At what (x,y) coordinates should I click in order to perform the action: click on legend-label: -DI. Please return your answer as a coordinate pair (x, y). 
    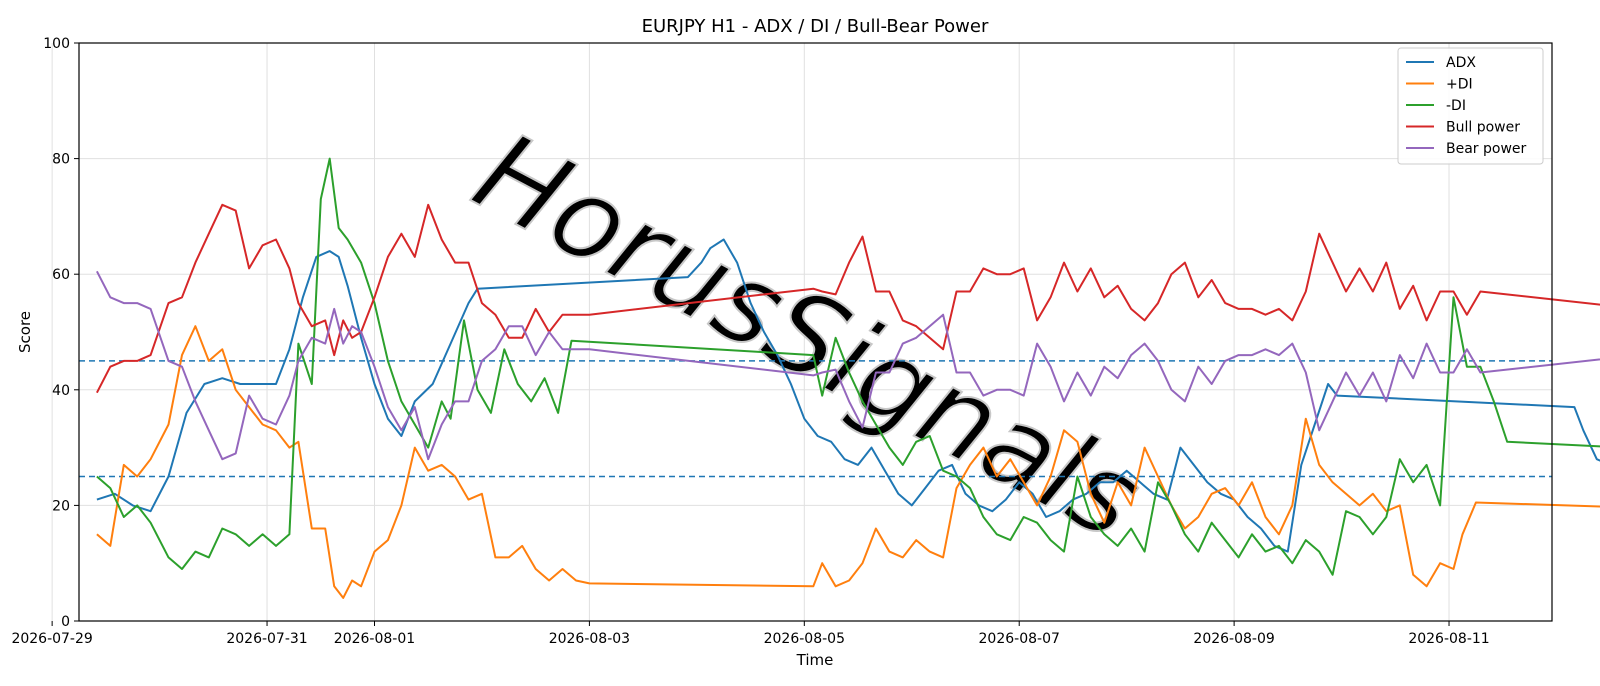
    Looking at the image, I should click on (1456, 106).